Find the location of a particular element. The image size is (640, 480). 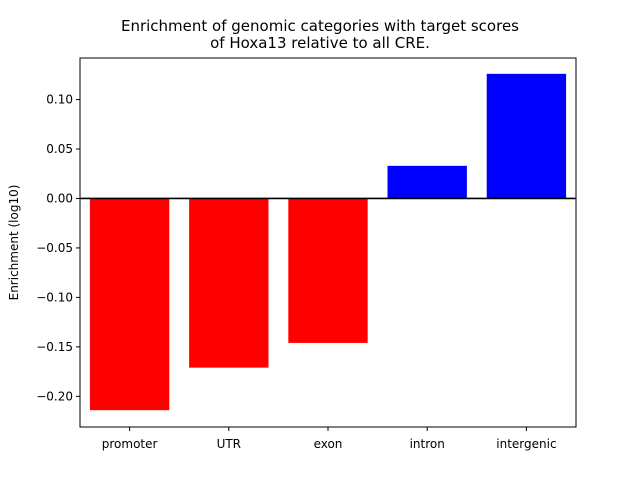

bar-promoter is located at coordinates (129, 304).